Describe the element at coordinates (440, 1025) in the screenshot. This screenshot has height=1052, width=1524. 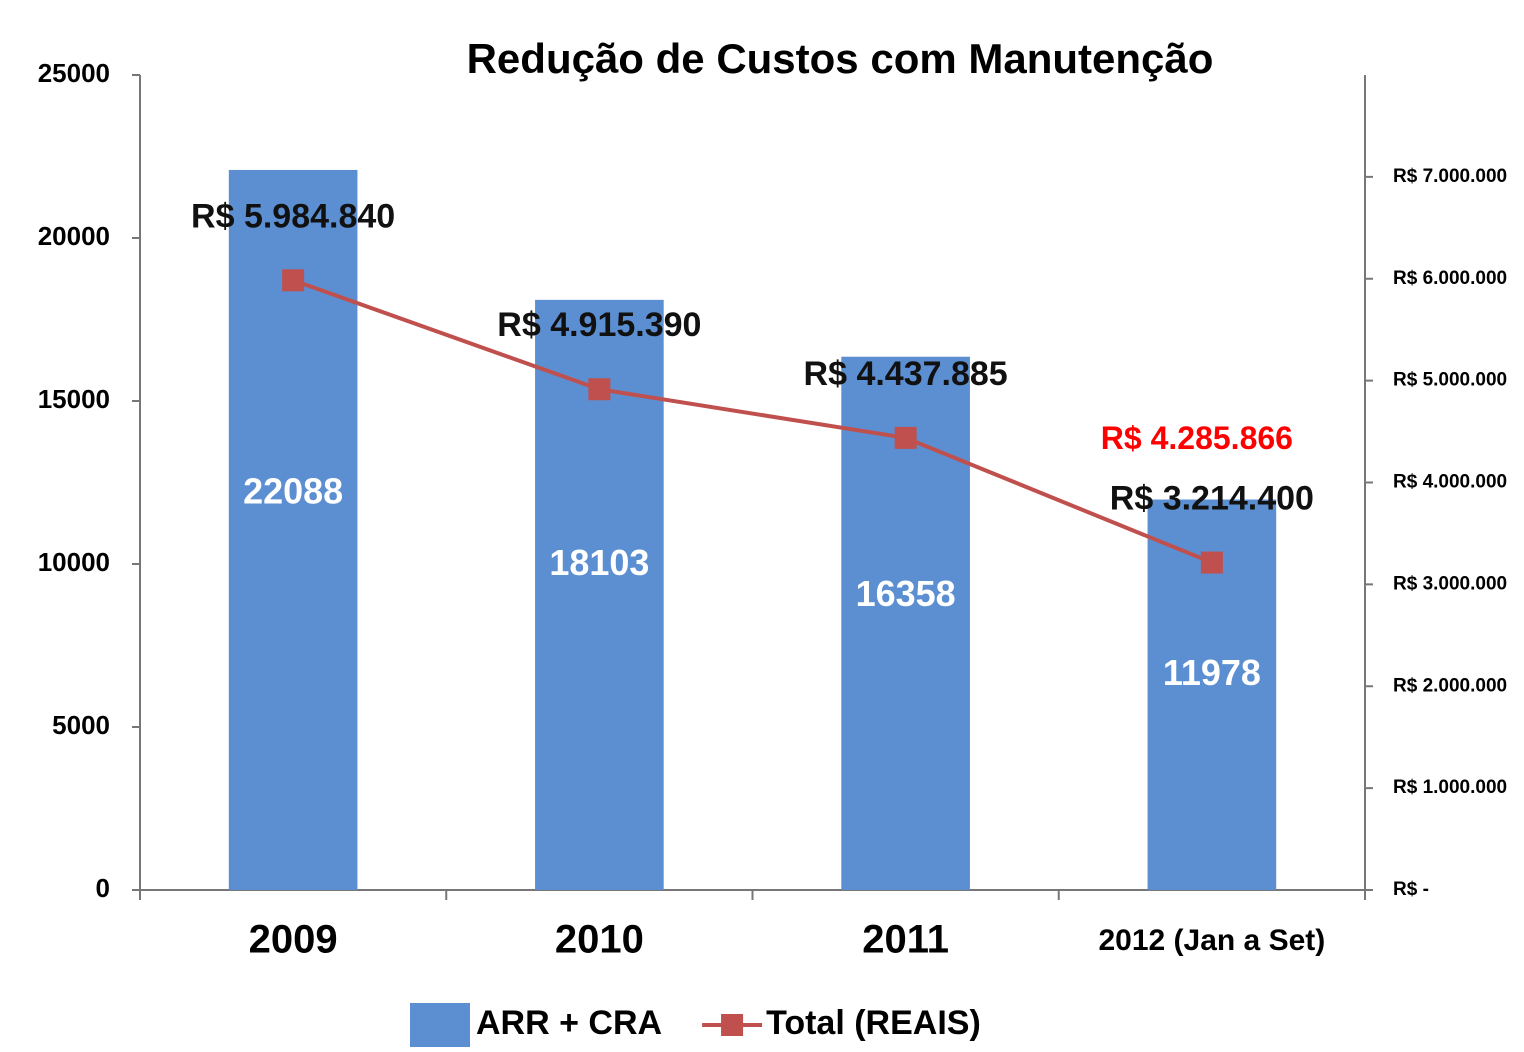
I see `legend-swatch` at that location.